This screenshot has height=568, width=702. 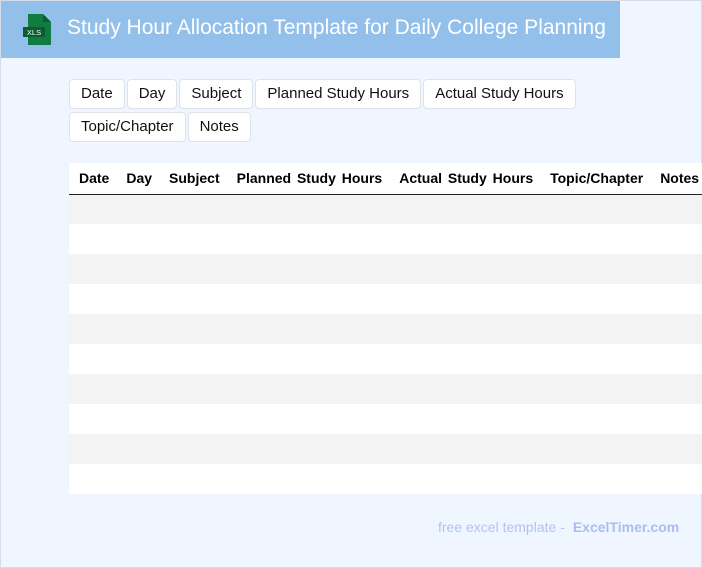 I want to click on chip-notes: Notes, so click(x=219, y=127).